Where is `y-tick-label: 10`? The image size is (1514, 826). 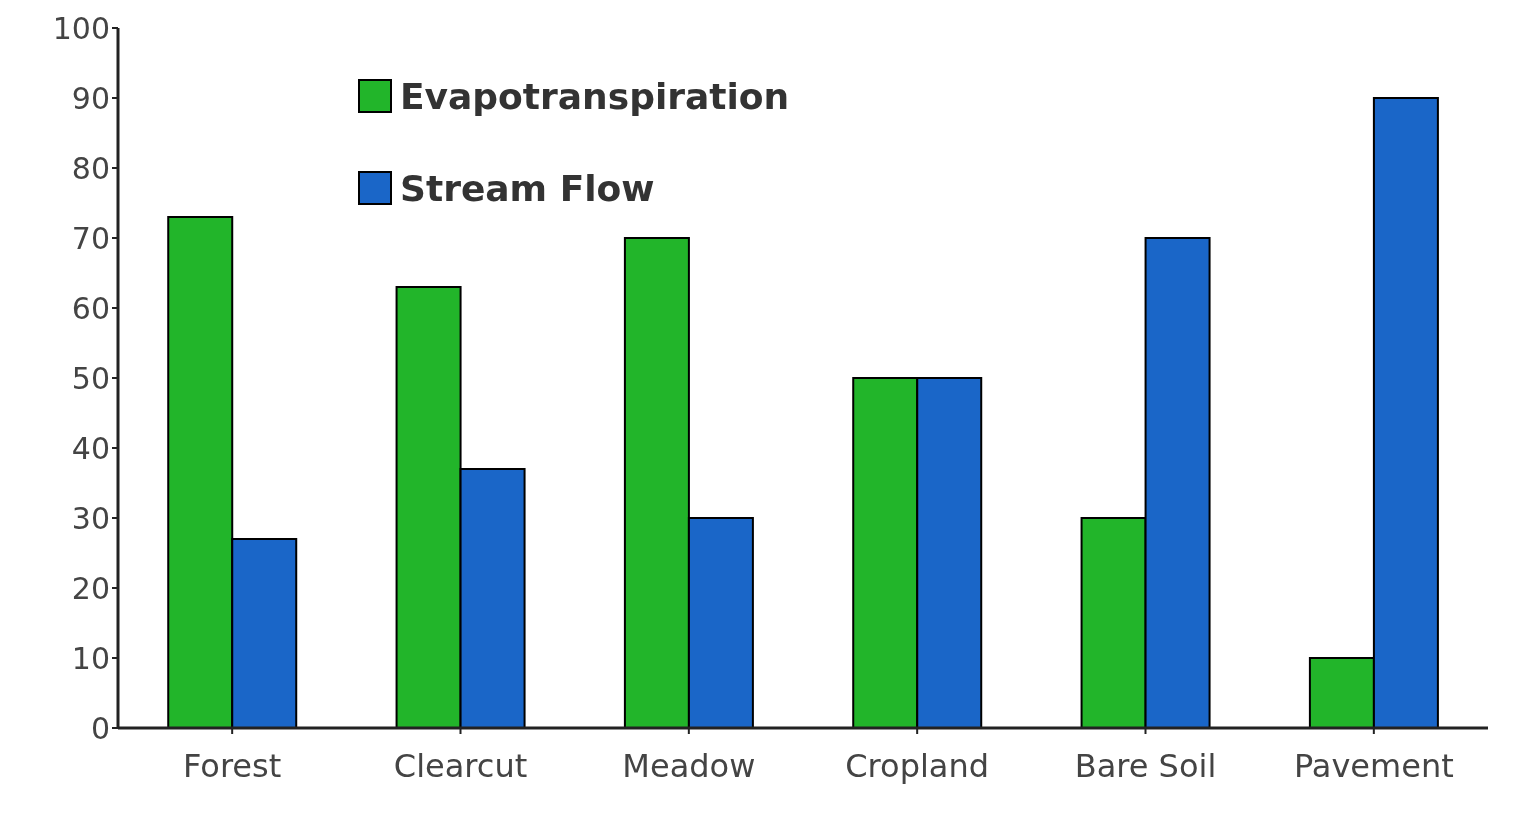 y-tick-label: 10 is located at coordinates (90, 658).